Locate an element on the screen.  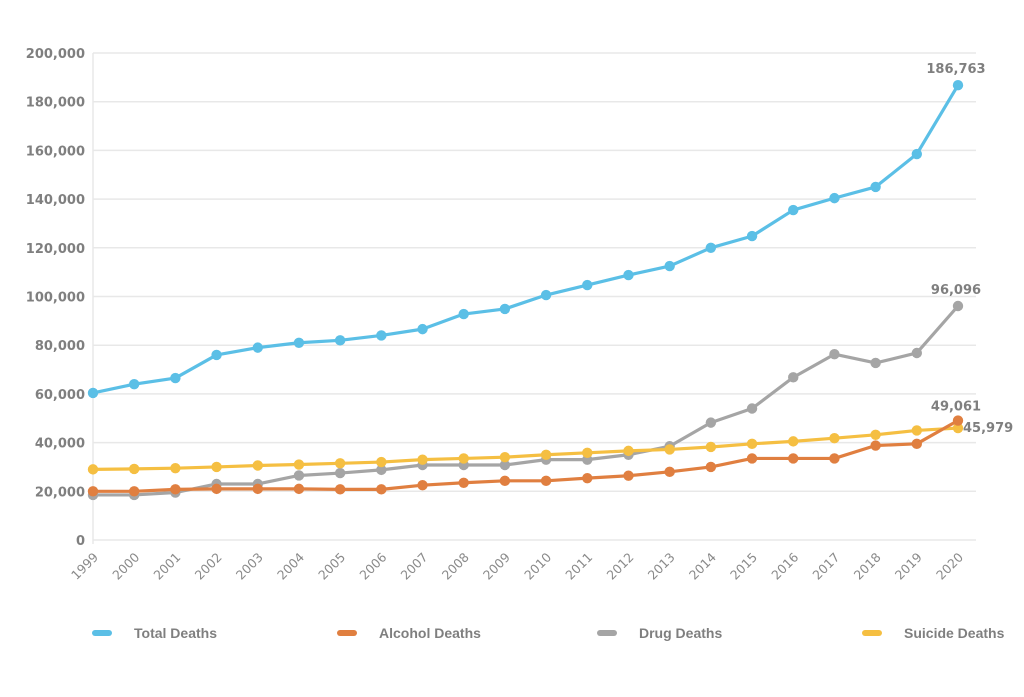
x-tick-label: 2004 is located at coordinates (290, 565).